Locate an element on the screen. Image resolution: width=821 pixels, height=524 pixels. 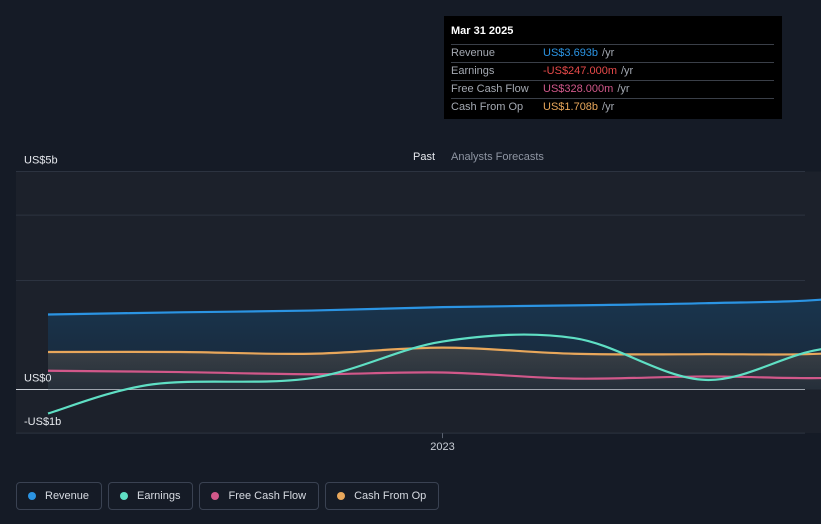
legend-item-revenue: Revenue is located at coordinates (59, 496).